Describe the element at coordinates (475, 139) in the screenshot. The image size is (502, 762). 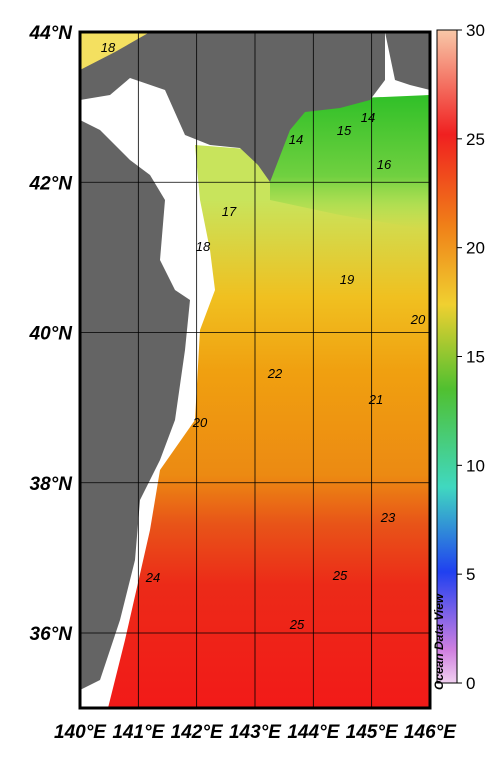
I see `colorbar-label: 25` at that location.